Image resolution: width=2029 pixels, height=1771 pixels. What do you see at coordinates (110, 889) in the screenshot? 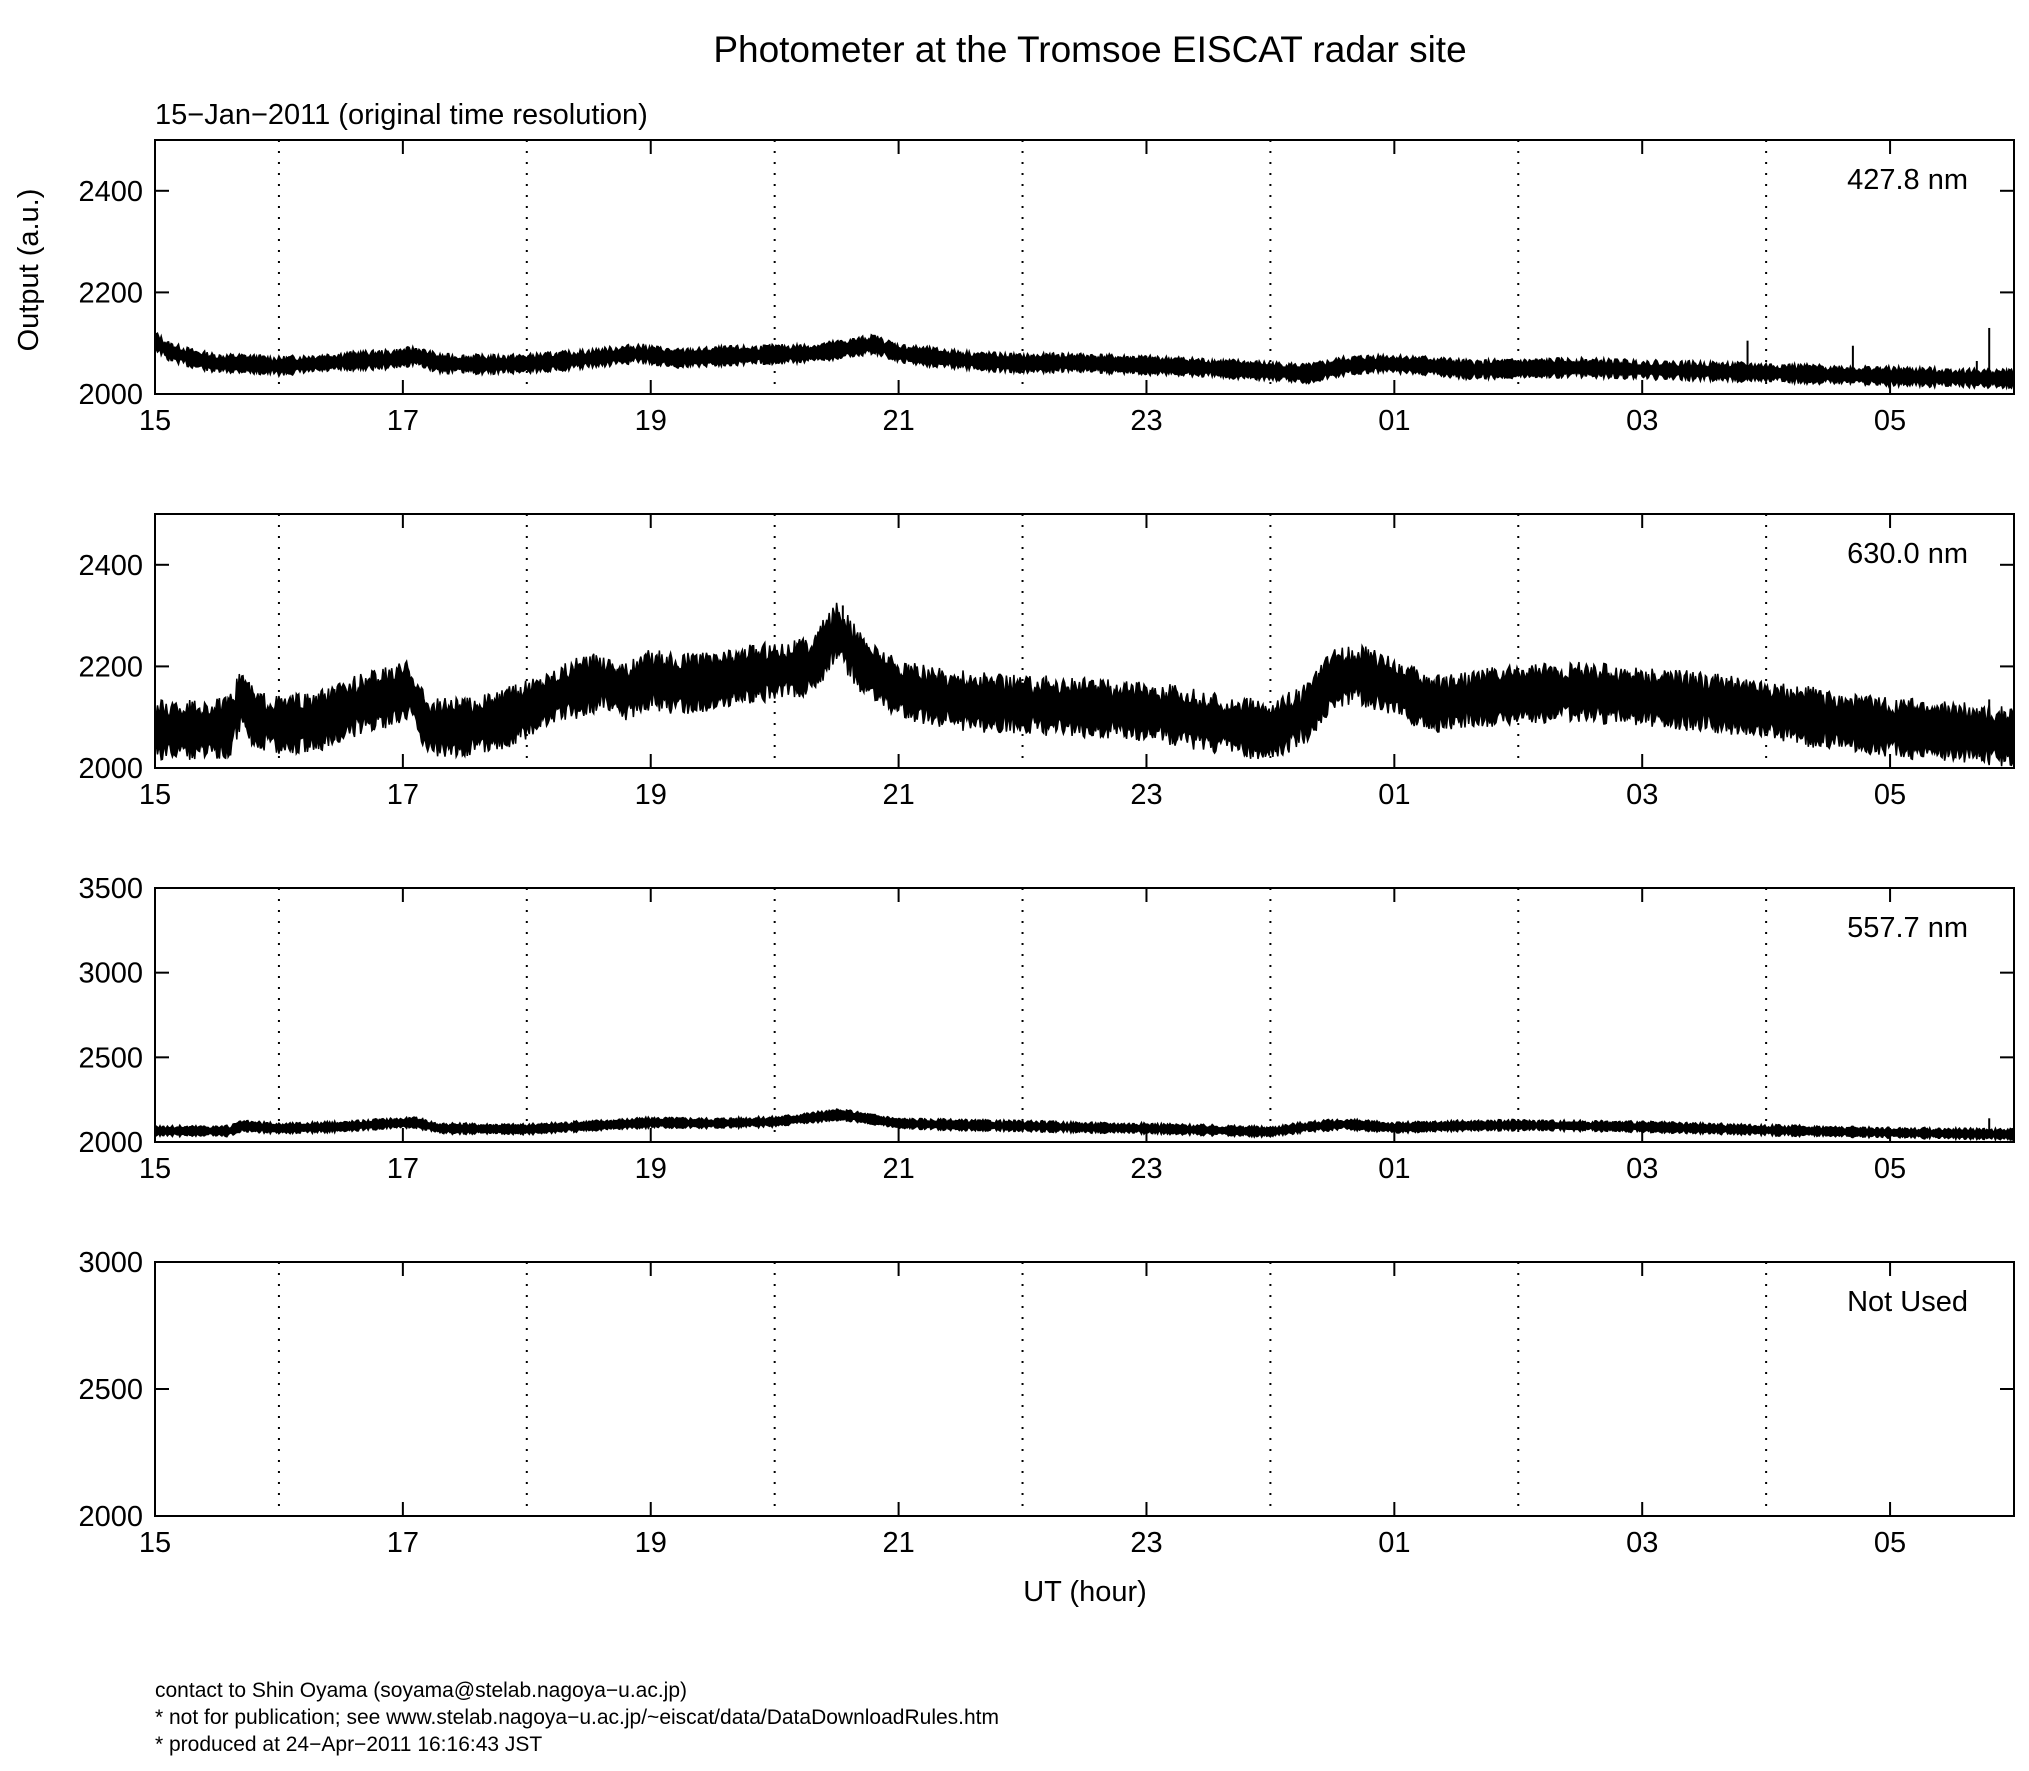
I see `y-tick-label: 3500` at bounding box center [110, 889].